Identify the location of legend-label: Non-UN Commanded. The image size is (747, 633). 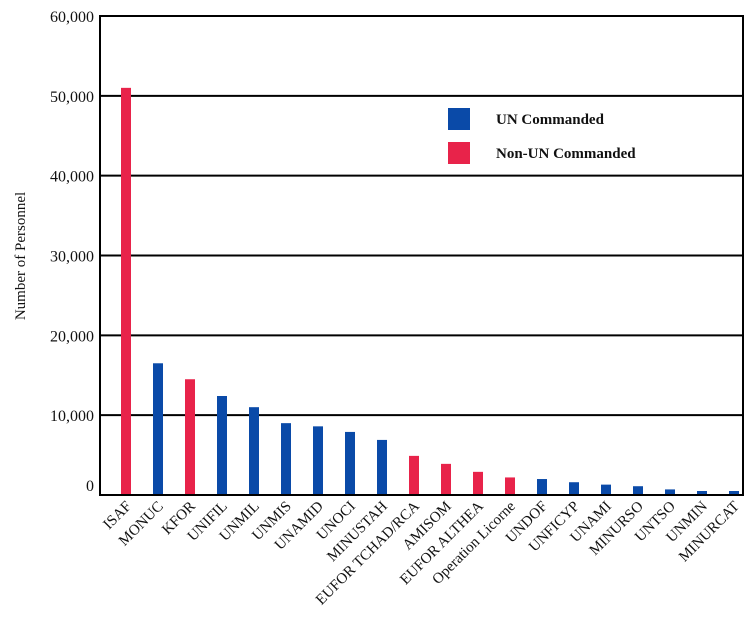
(566, 154).